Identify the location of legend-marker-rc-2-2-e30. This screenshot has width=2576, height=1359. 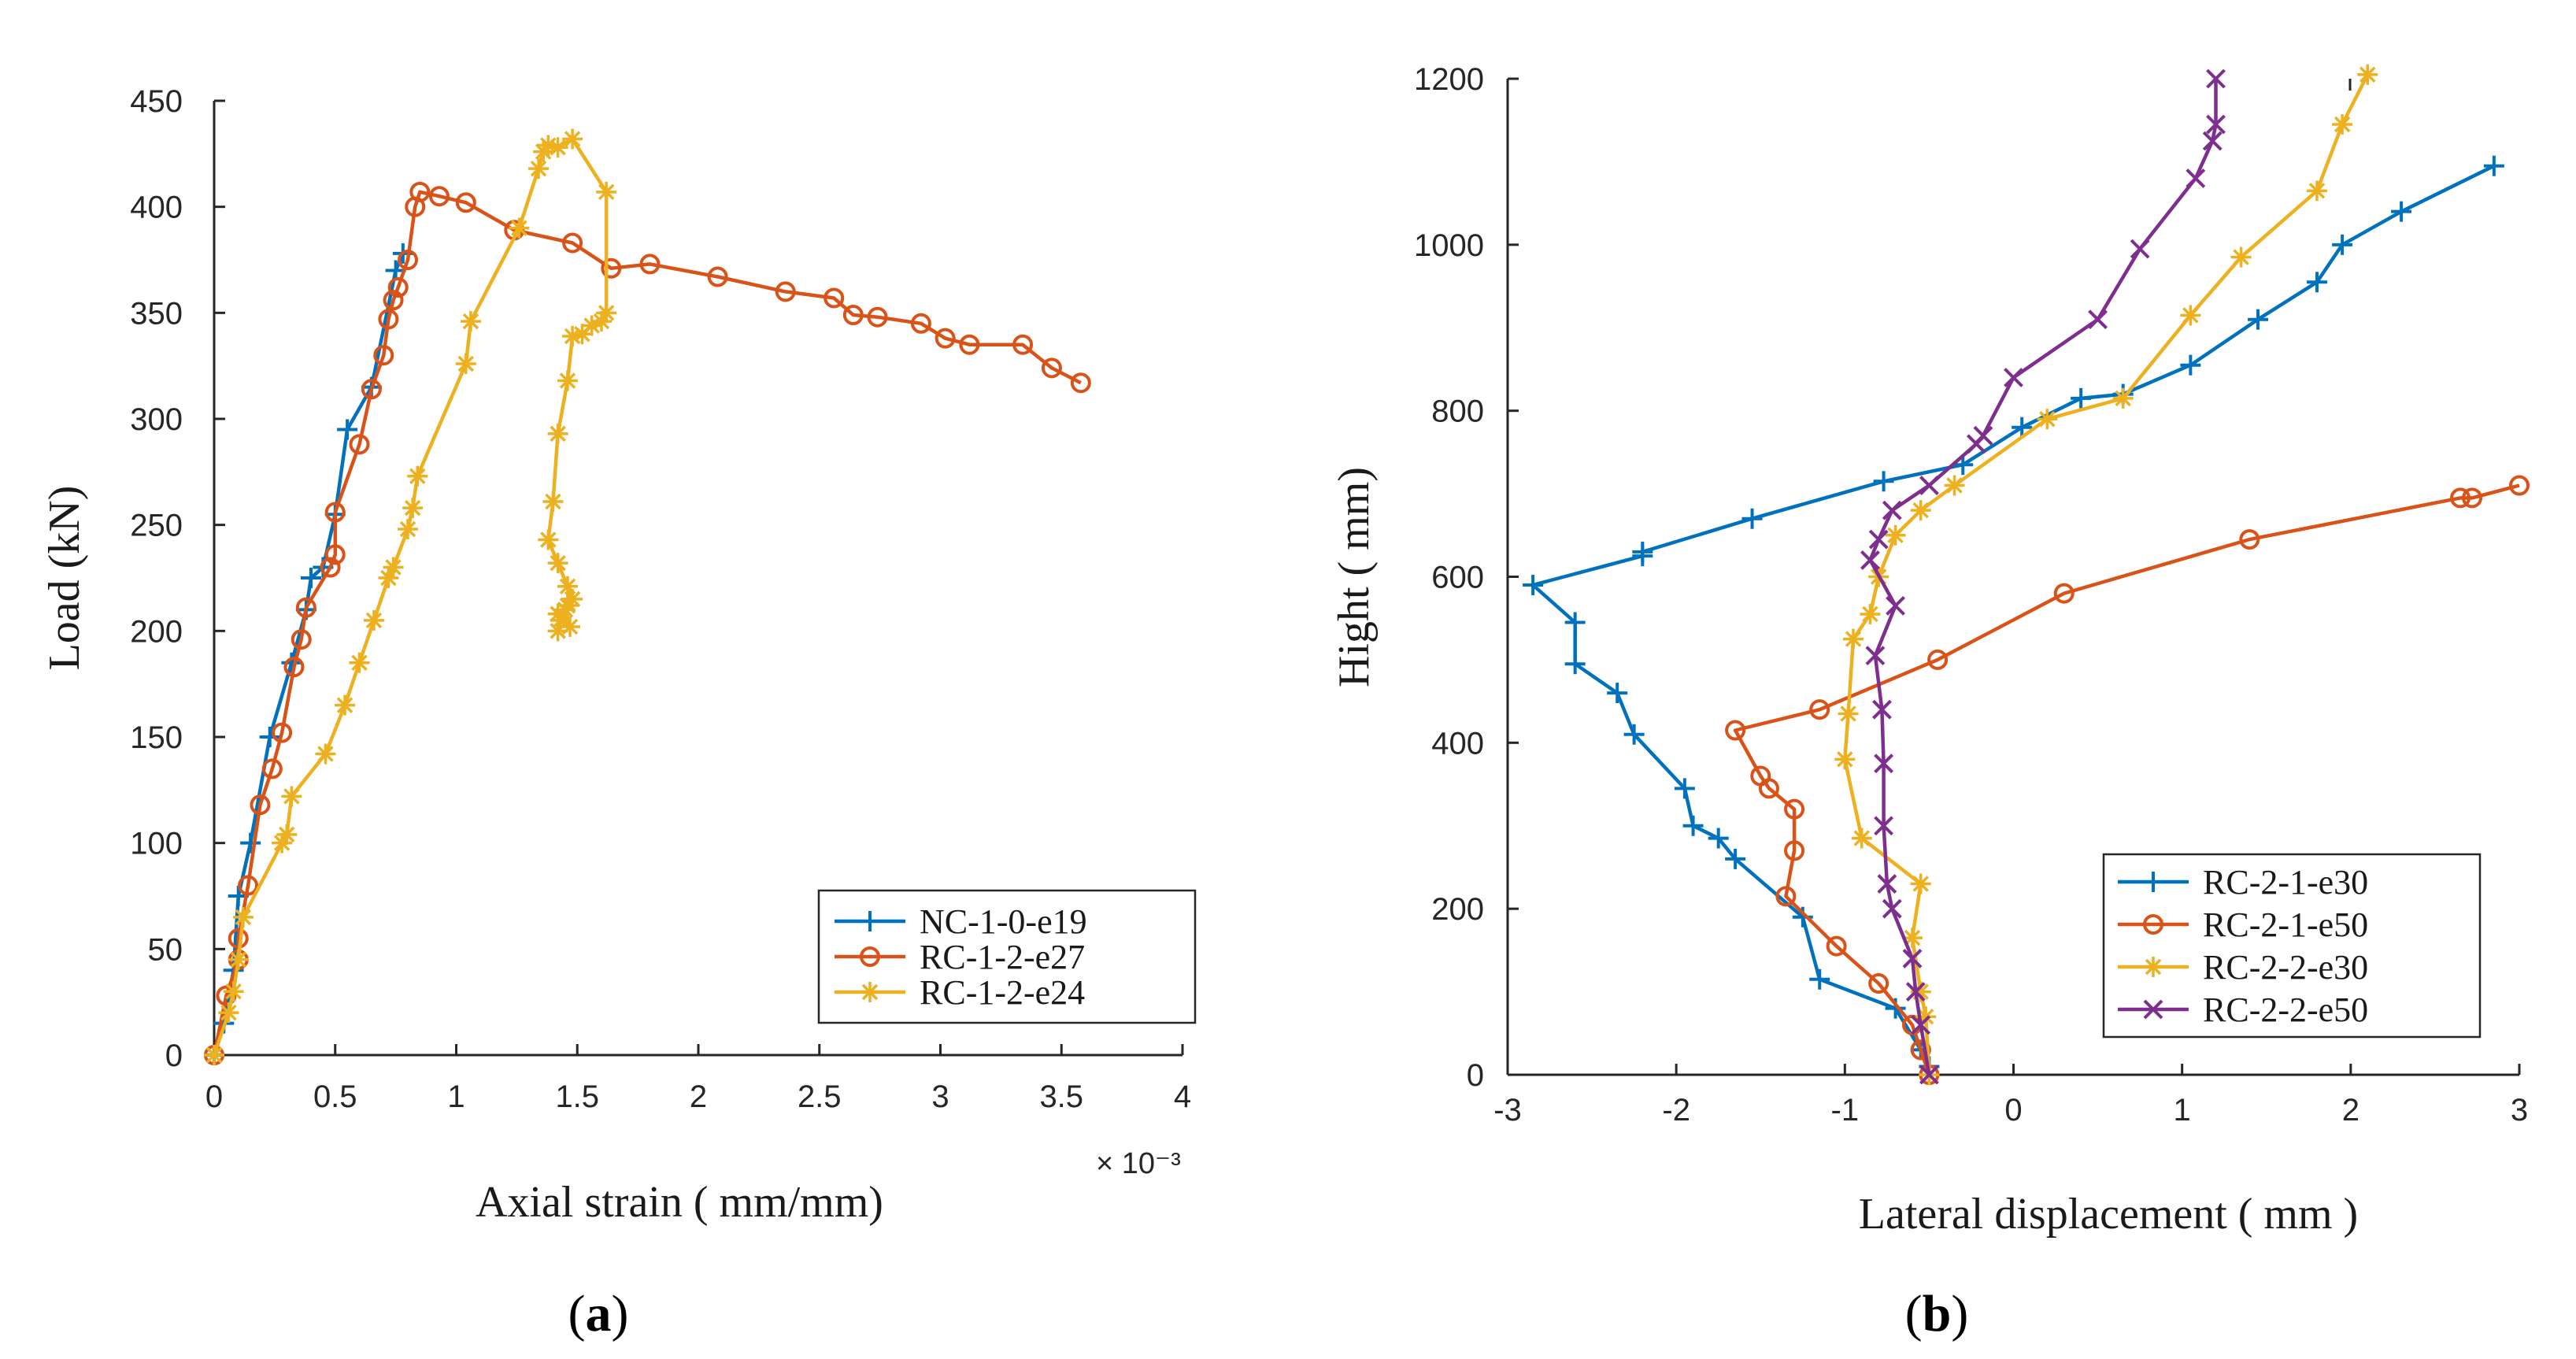
(2153, 967).